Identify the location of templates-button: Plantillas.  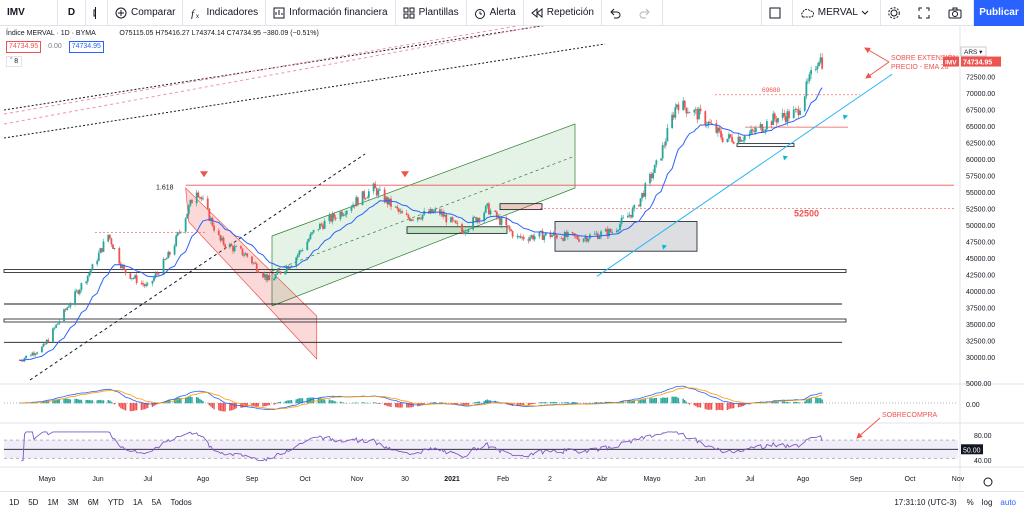
(431, 13).